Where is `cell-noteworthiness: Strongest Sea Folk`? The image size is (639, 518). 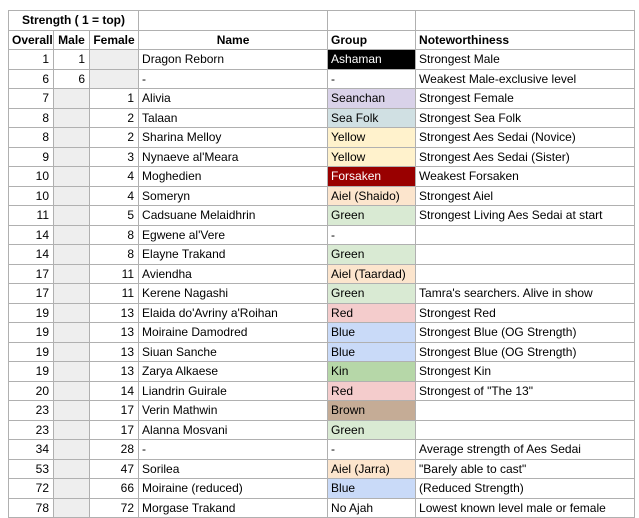 cell-noteworthiness: Strongest Sea Folk is located at coordinates (525, 117).